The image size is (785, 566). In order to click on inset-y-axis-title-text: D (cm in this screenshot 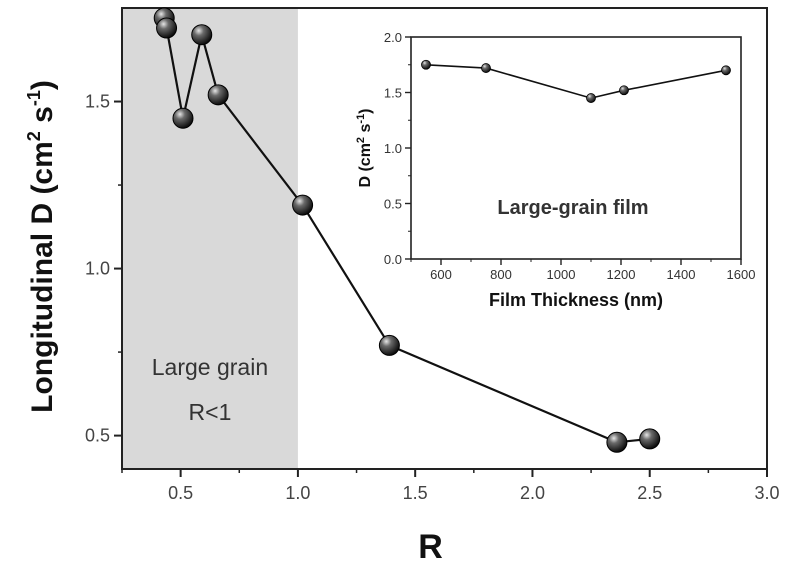, I will do `click(365, 165)`.